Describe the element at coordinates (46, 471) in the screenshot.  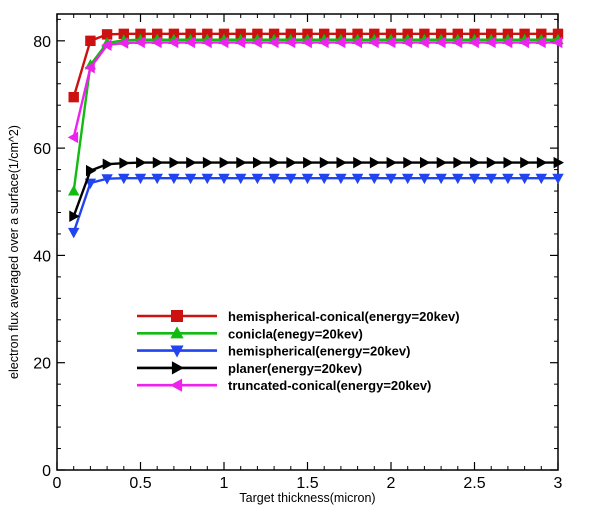
I see `y-tick-label: 0` at that location.